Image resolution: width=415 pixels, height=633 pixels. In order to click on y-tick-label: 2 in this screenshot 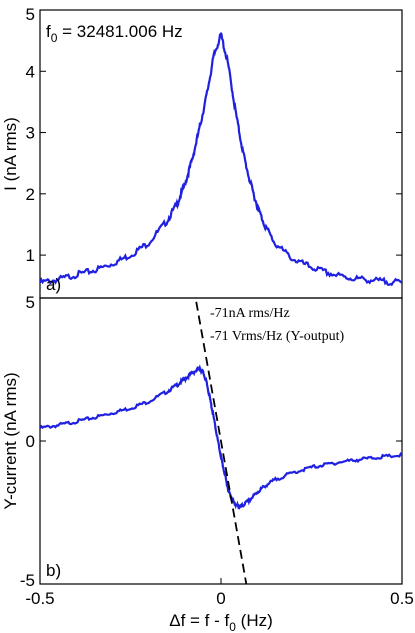, I will do `click(30, 194)`.